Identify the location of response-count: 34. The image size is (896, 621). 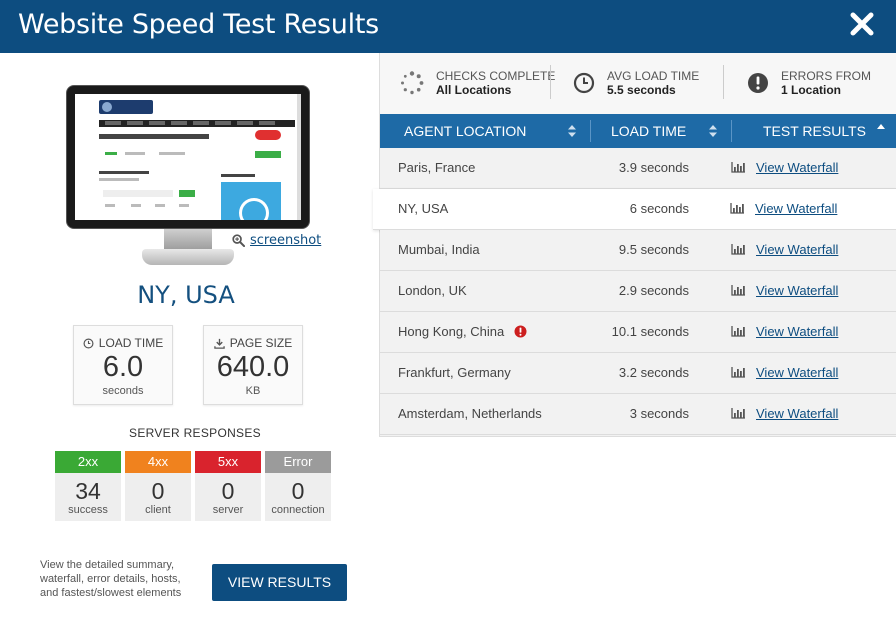
(88, 491).